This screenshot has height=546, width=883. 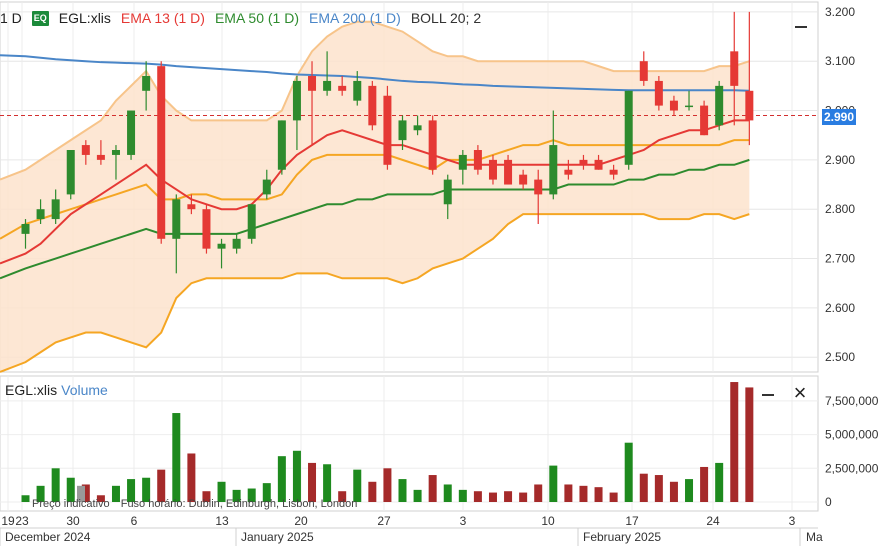 What do you see at coordinates (256, 18) in the screenshot?
I see `ema50-legend: EMA 50 (1 D)` at bounding box center [256, 18].